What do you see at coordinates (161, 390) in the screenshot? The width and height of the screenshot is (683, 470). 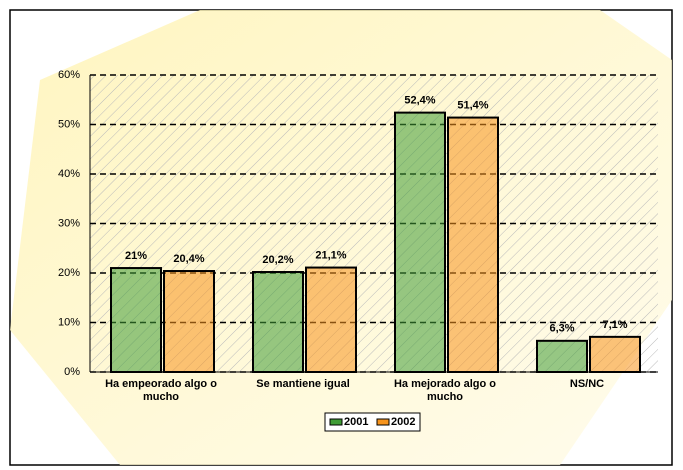 I see `x-tick-label: Ha empeorado algo o mucho` at bounding box center [161, 390].